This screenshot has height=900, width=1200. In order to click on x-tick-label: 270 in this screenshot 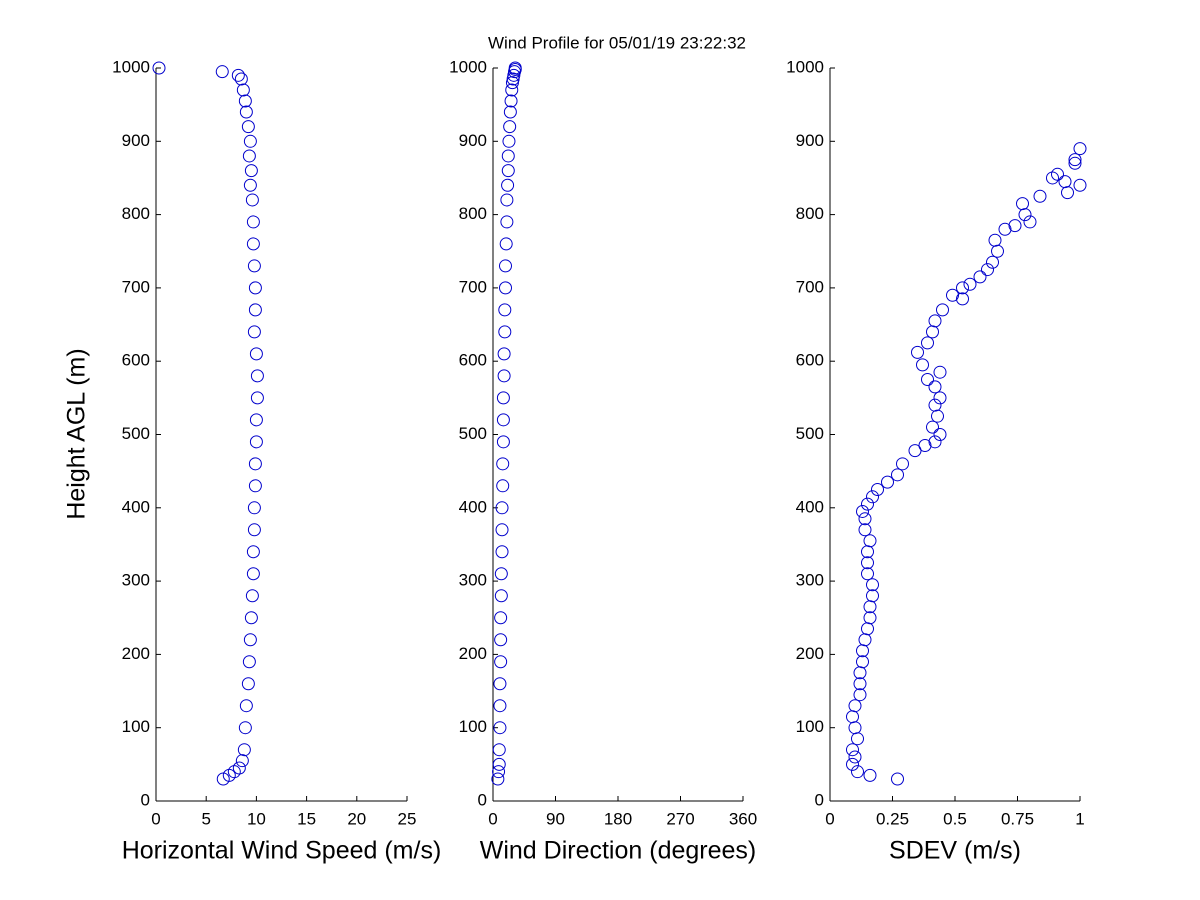, I will do `click(680, 818)`.